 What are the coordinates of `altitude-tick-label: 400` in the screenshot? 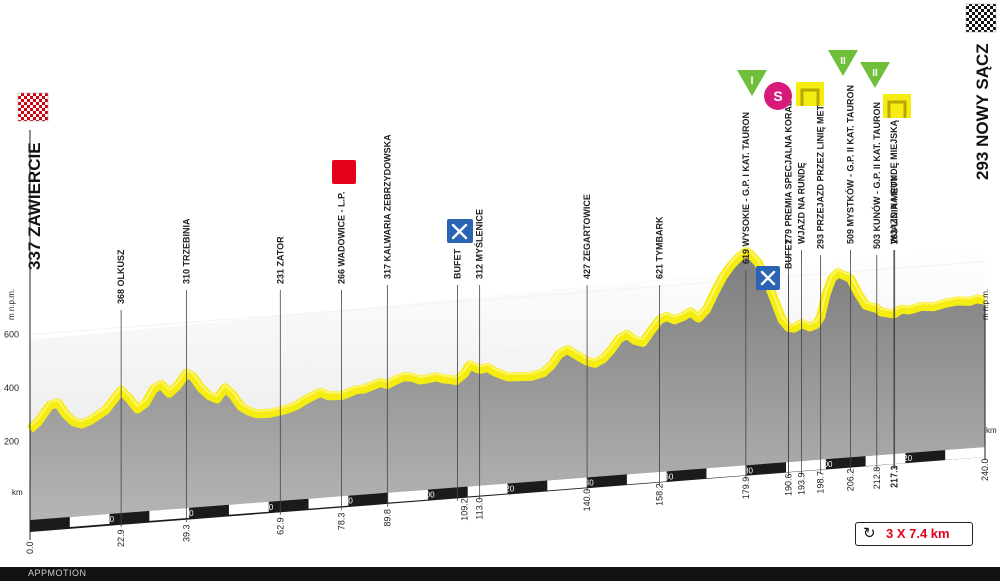 It's located at (11, 388).